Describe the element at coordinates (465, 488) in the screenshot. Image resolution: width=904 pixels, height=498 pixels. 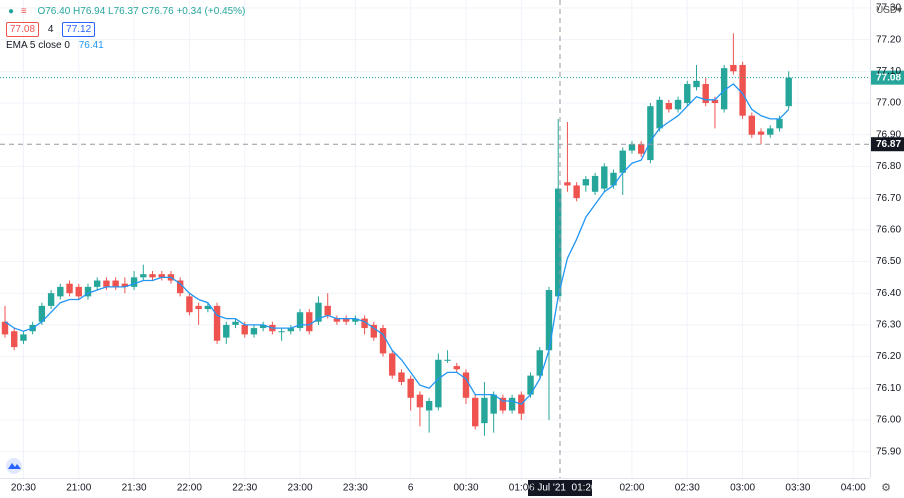
I see `x-tick-label: 00:30` at that location.